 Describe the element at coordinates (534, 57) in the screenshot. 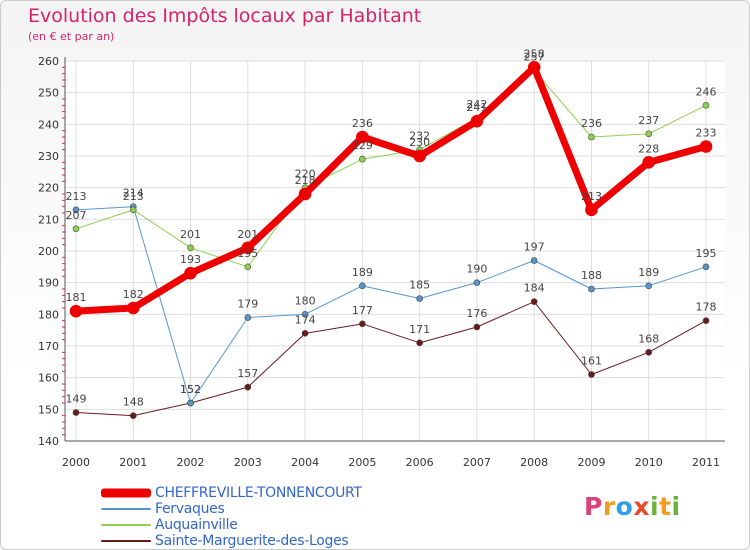

I see `data-label: 257` at that location.